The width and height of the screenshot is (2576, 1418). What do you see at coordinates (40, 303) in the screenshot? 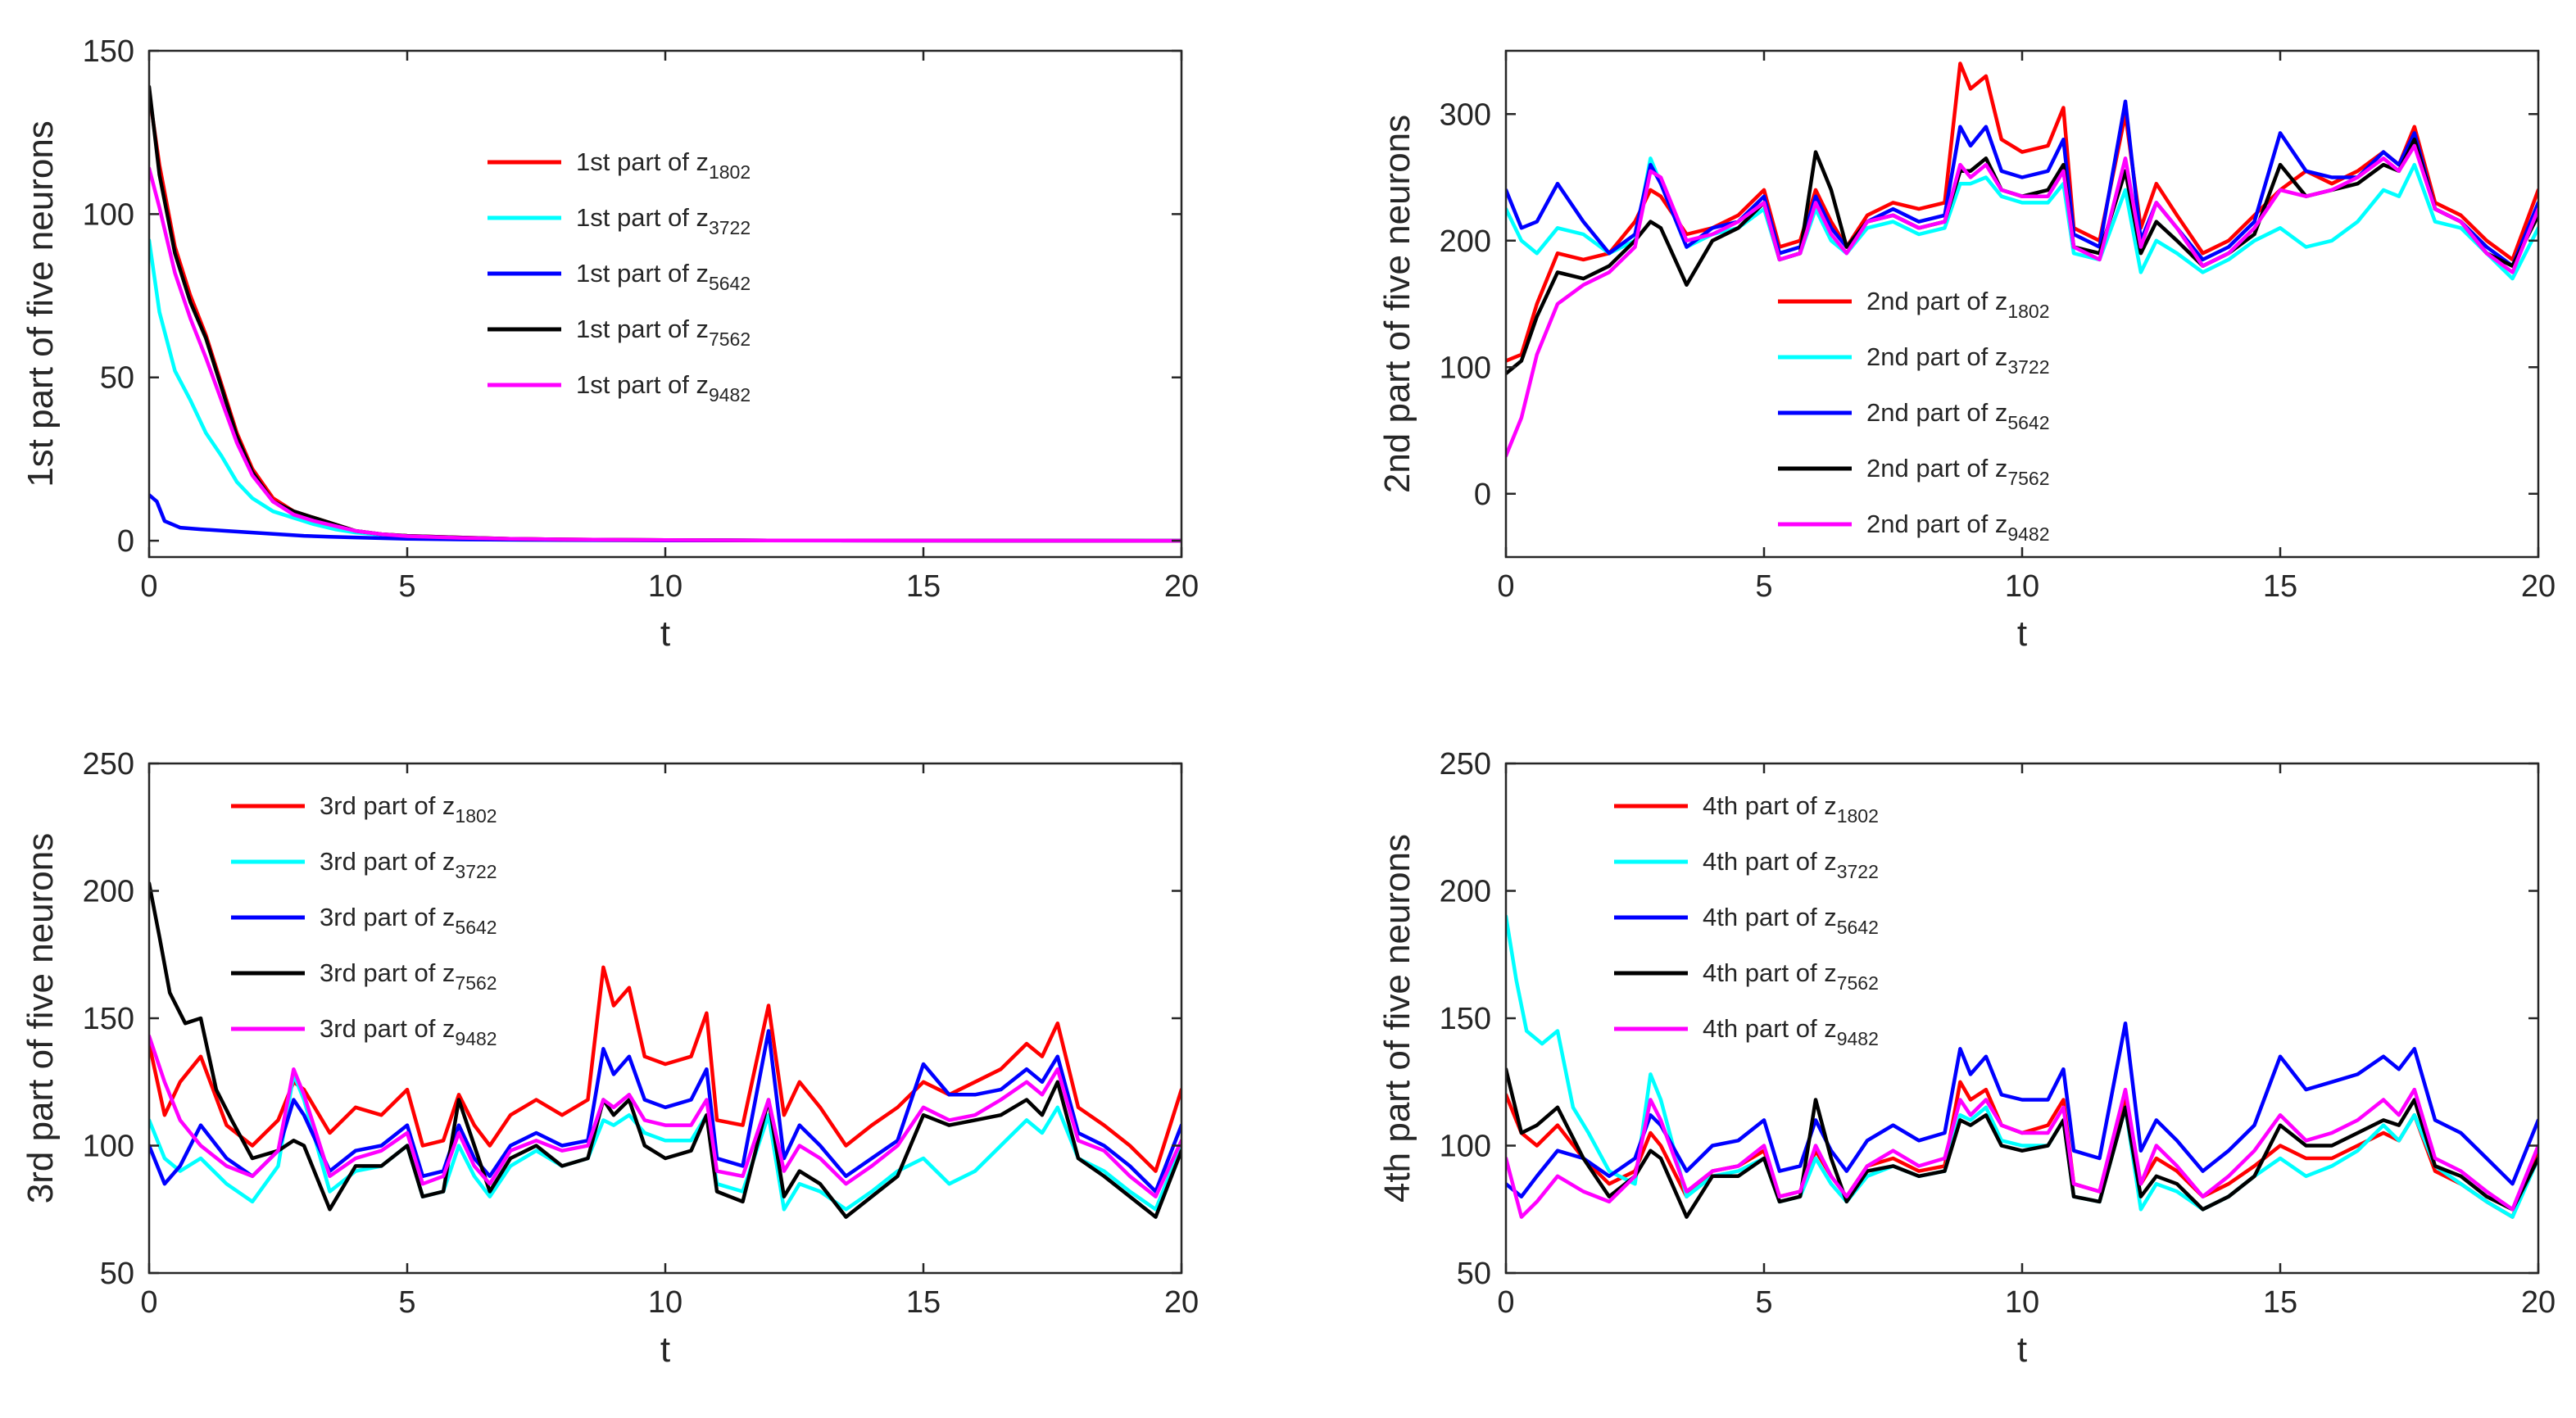
I see `y-axis-title: 1st part of five neurons` at bounding box center [40, 303].